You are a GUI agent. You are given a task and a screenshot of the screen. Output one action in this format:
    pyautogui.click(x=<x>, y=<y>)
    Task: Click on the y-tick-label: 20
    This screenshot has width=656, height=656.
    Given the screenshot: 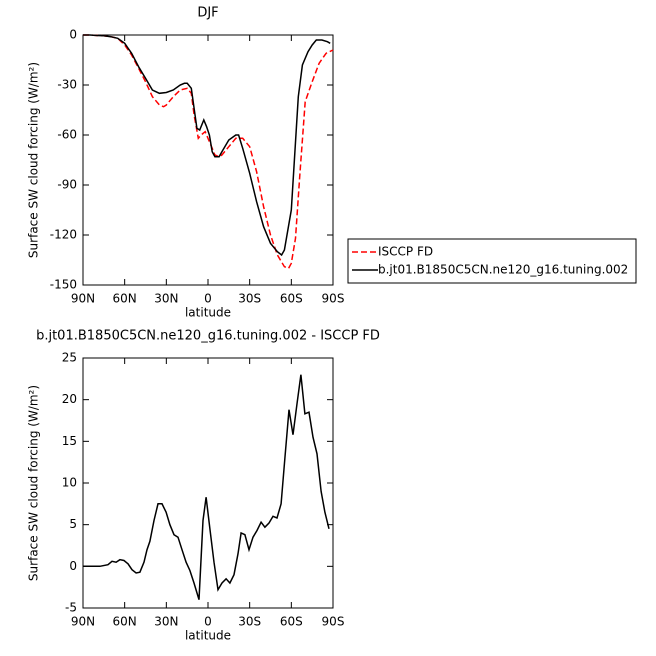 What is the action you would take?
    pyautogui.click(x=69, y=399)
    